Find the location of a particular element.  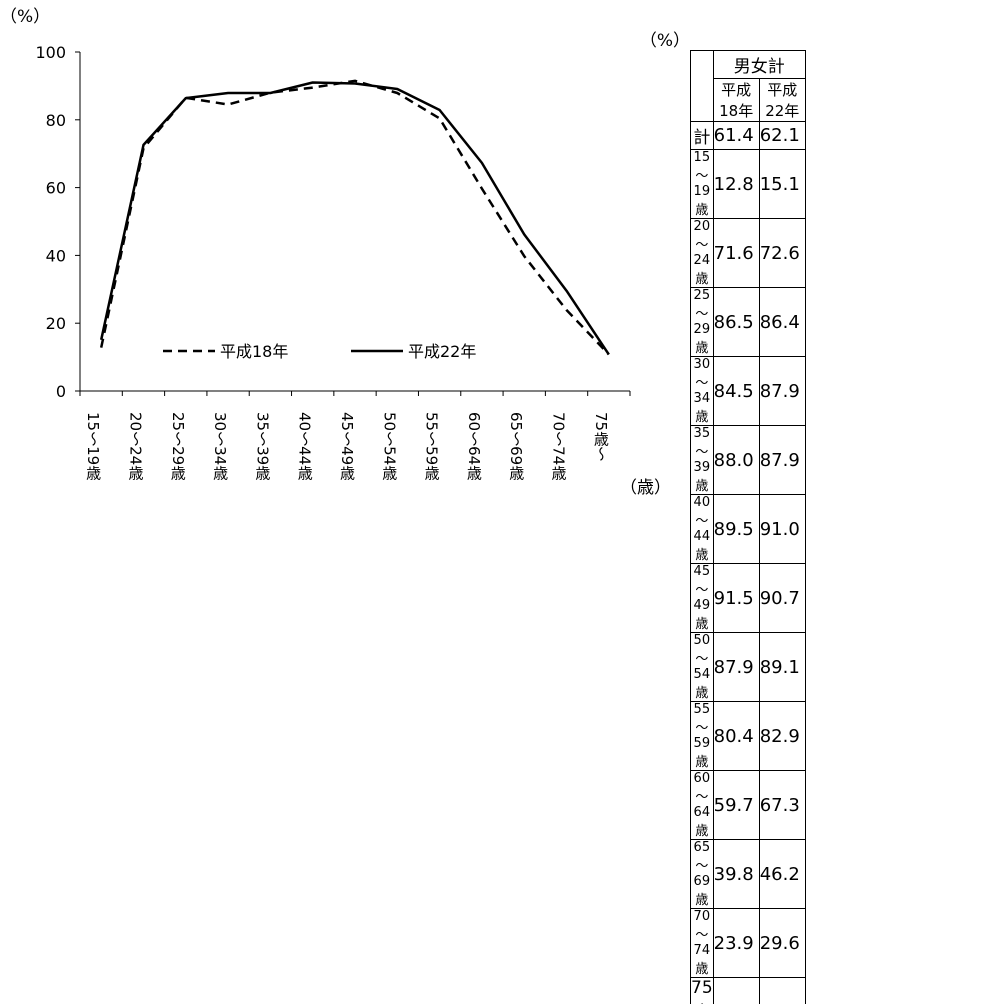

table-row-label: 計 is located at coordinates (702, 136).